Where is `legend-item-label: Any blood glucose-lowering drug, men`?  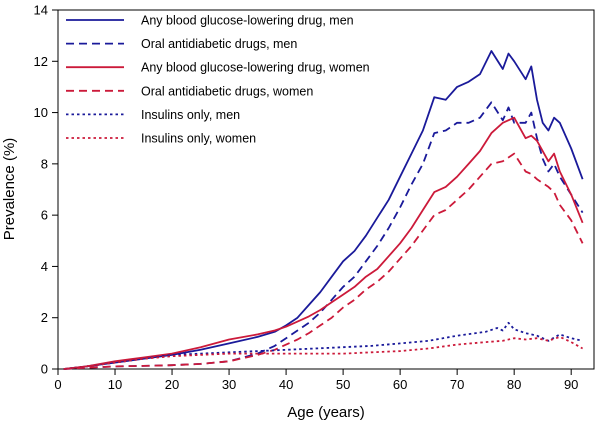
legend-item-label: Any blood glucose-lowering drug, men is located at coordinates (247, 21).